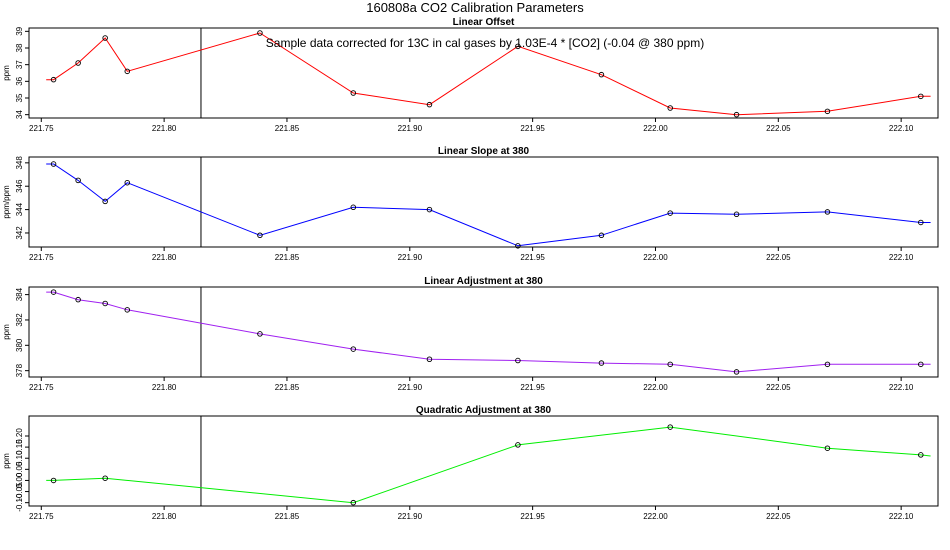 The height and width of the screenshot is (550, 950). What do you see at coordinates (19, 480) in the screenshot?
I see `y-tick-label: 0.00` at bounding box center [19, 480].